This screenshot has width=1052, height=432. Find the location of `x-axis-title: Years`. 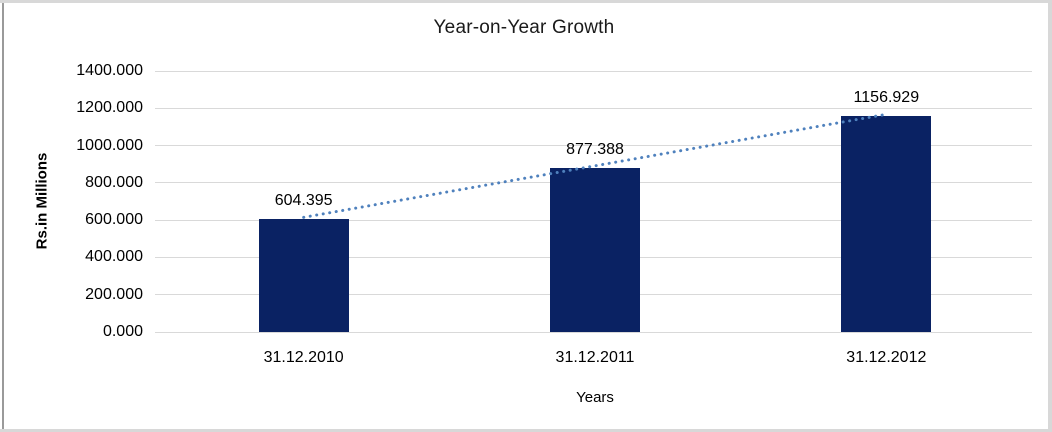

x-axis-title: Years is located at coordinates (595, 397).